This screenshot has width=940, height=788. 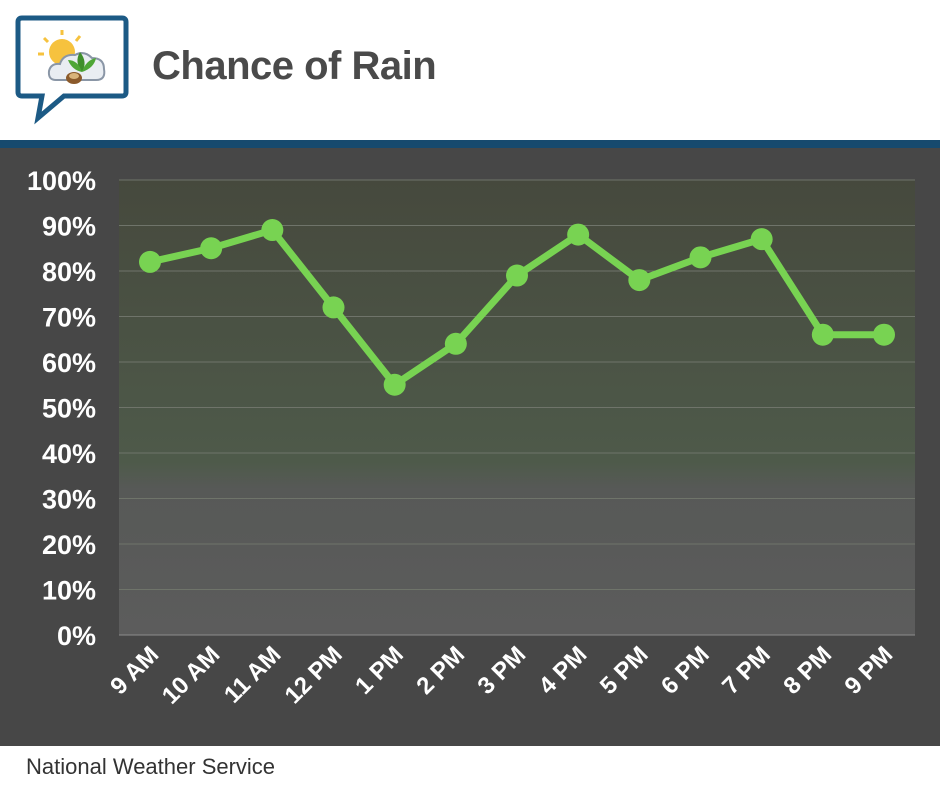 What do you see at coordinates (69, 454) in the screenshot?
I see `y-tick-label: 40%` at bounding box center [69, 454].